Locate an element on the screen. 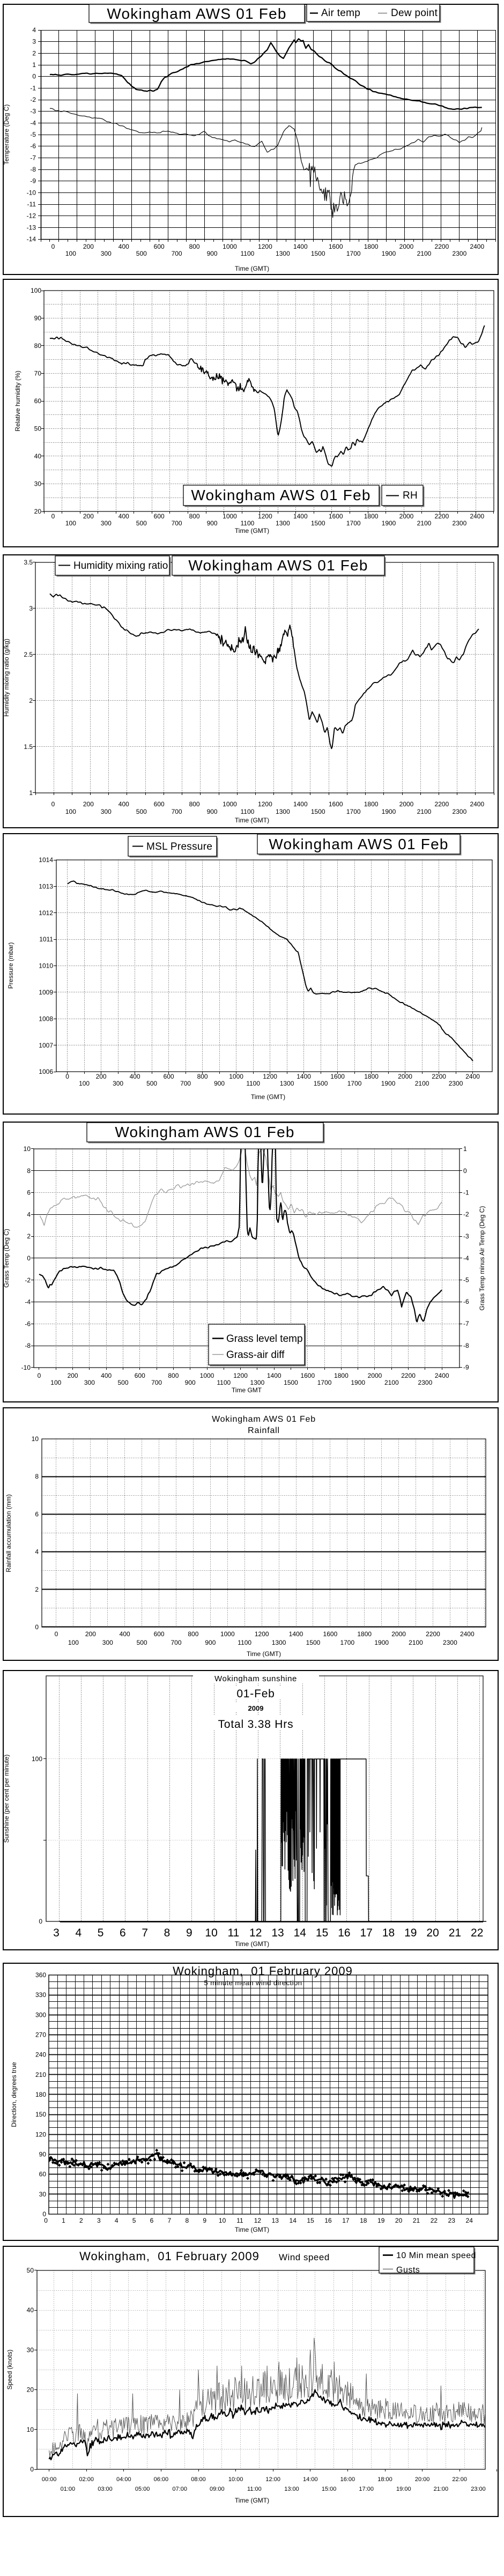  svg-text: 360 is located at coordinates (40, 1975).